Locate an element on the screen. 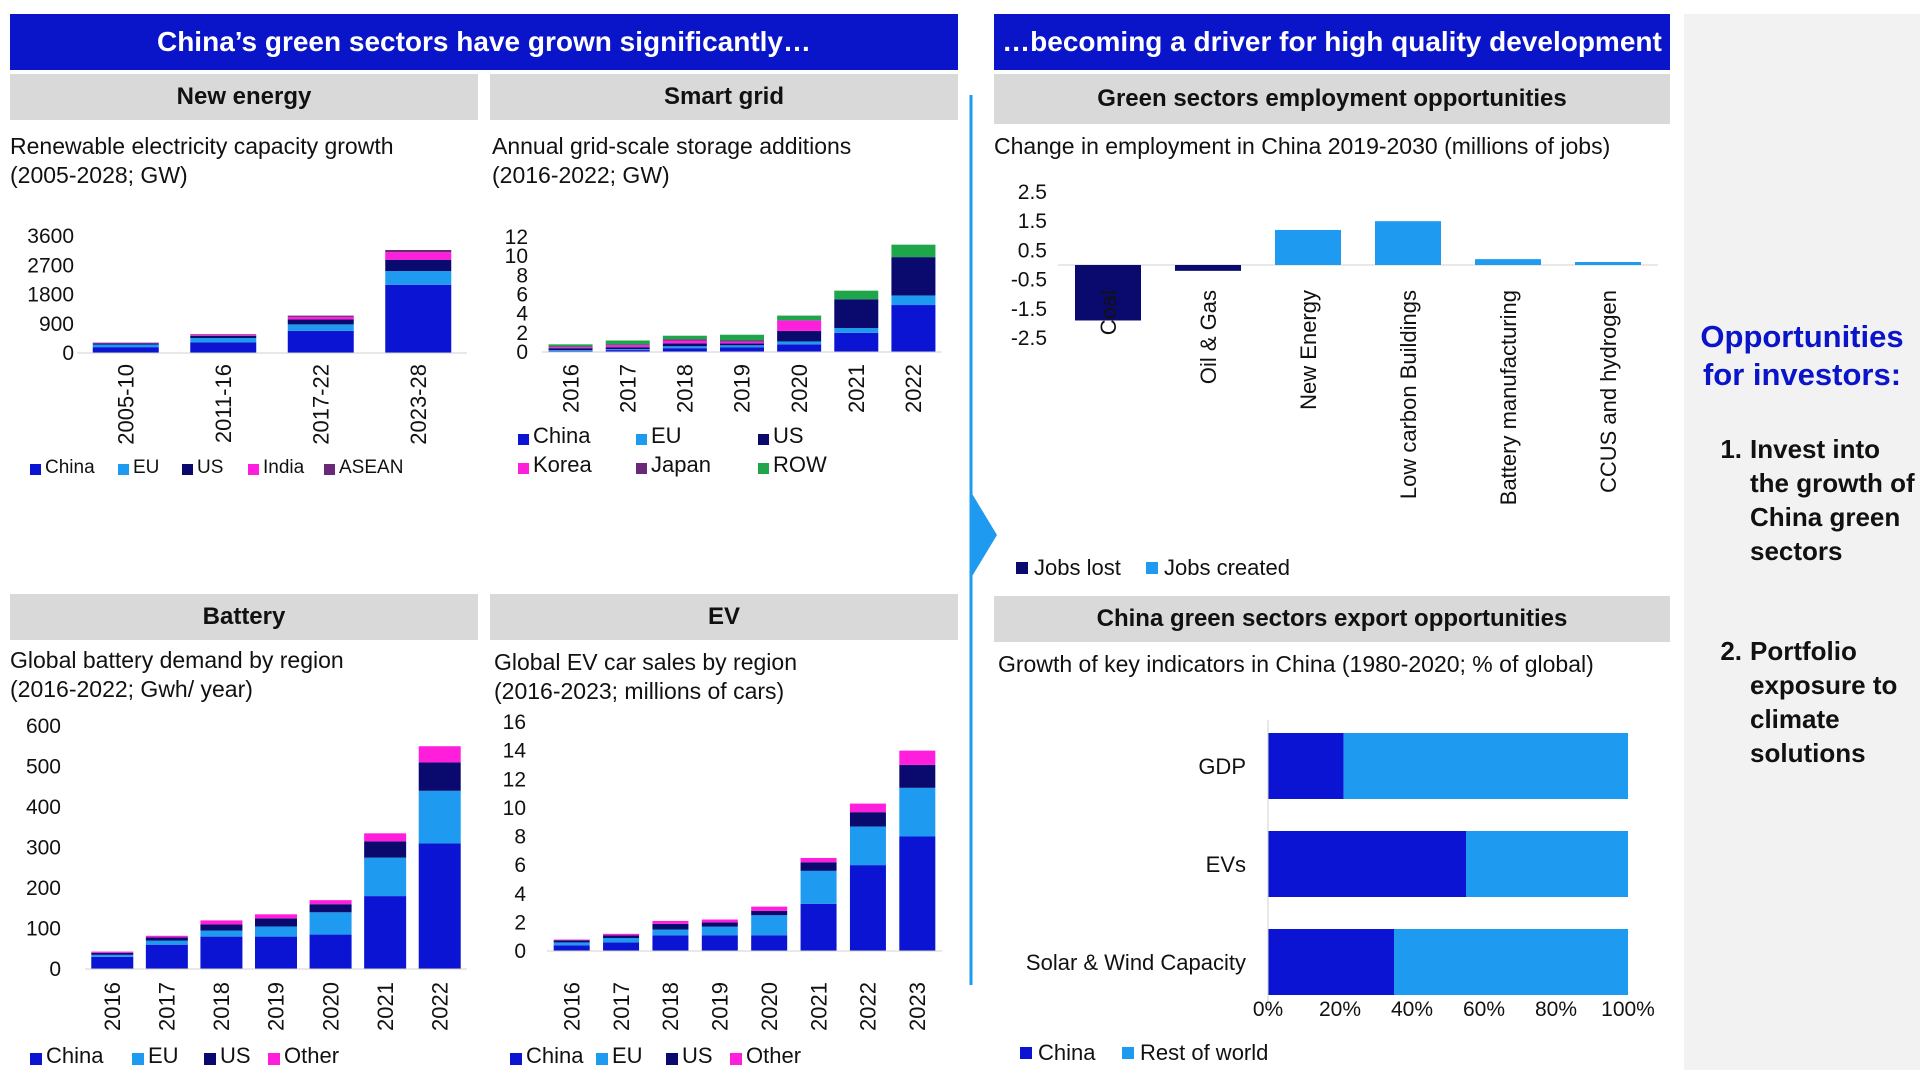 This screenshot has width=1920, height=1080. x-tick-label: 2022 is located at coordinates (868, 1006).